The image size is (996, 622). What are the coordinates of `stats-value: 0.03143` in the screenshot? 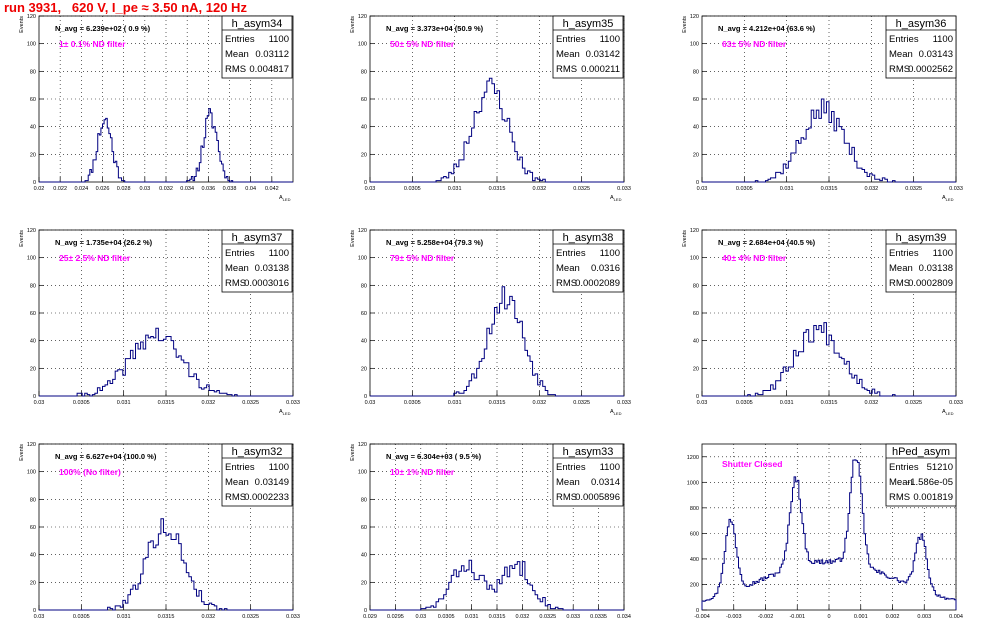 It's located at (936, 54).